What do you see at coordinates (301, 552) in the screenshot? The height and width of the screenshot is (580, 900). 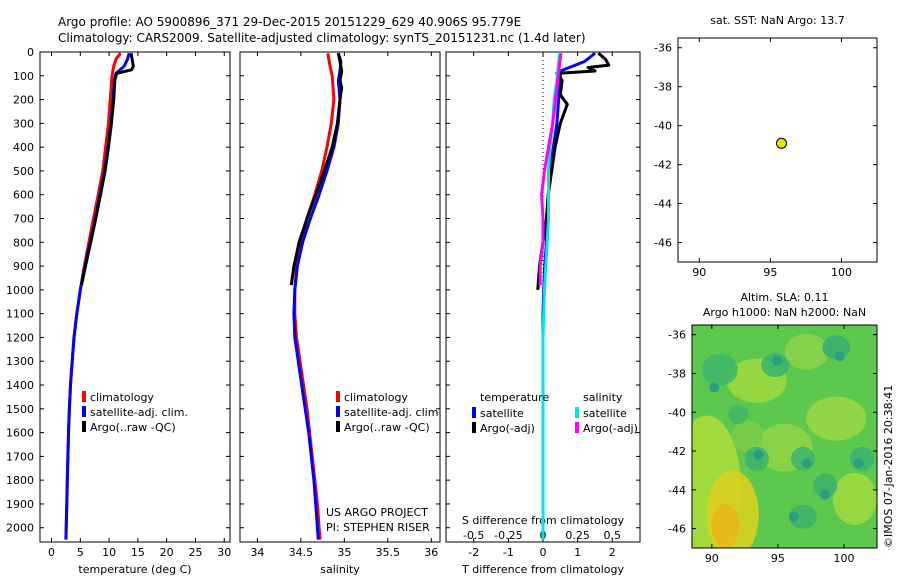 I see `x-tick-label: 34.5` at bounding box center [301, 552].